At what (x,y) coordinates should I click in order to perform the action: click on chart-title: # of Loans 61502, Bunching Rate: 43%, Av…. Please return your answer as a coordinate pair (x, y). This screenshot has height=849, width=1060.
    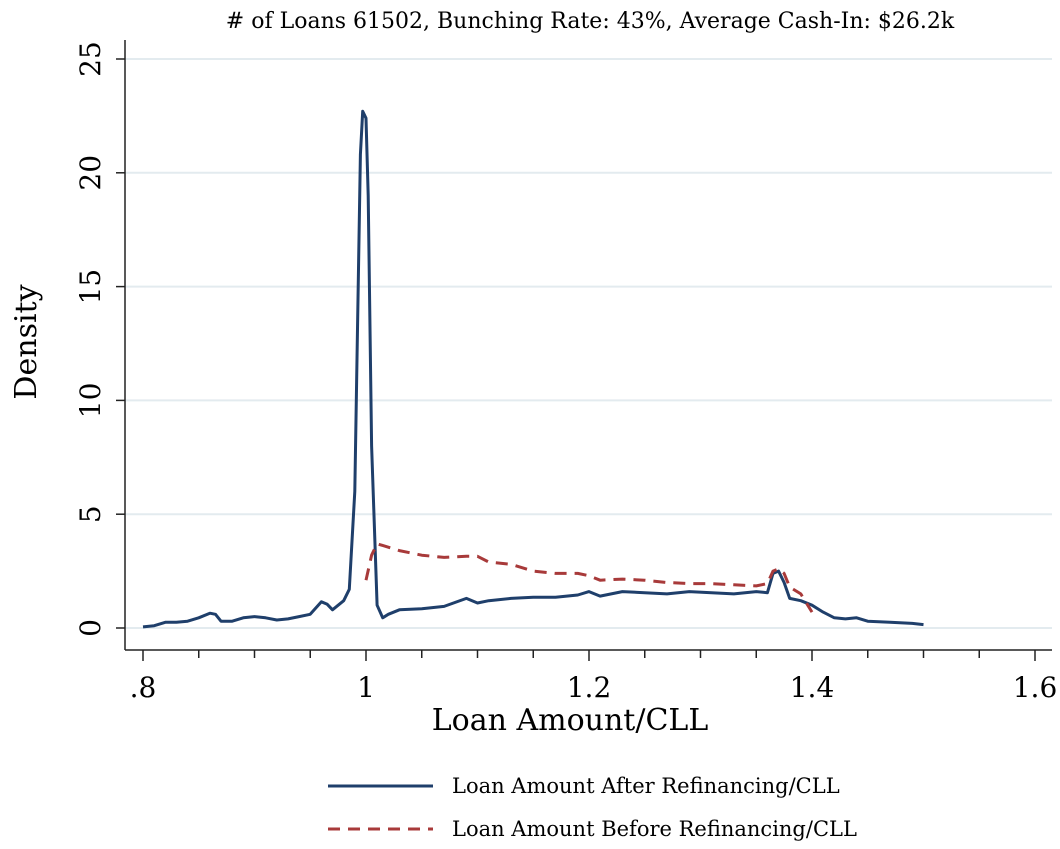
    Looking at the image, I should click on (590, 21).